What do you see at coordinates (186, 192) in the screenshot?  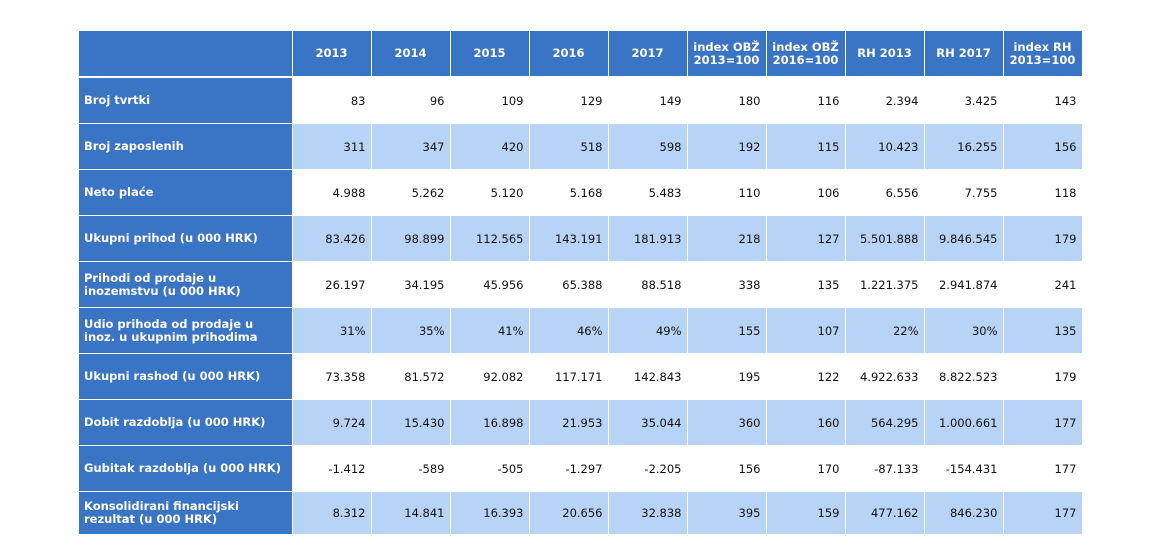 I see `row-label: Neto plaće` at bounding box center [186, 192].